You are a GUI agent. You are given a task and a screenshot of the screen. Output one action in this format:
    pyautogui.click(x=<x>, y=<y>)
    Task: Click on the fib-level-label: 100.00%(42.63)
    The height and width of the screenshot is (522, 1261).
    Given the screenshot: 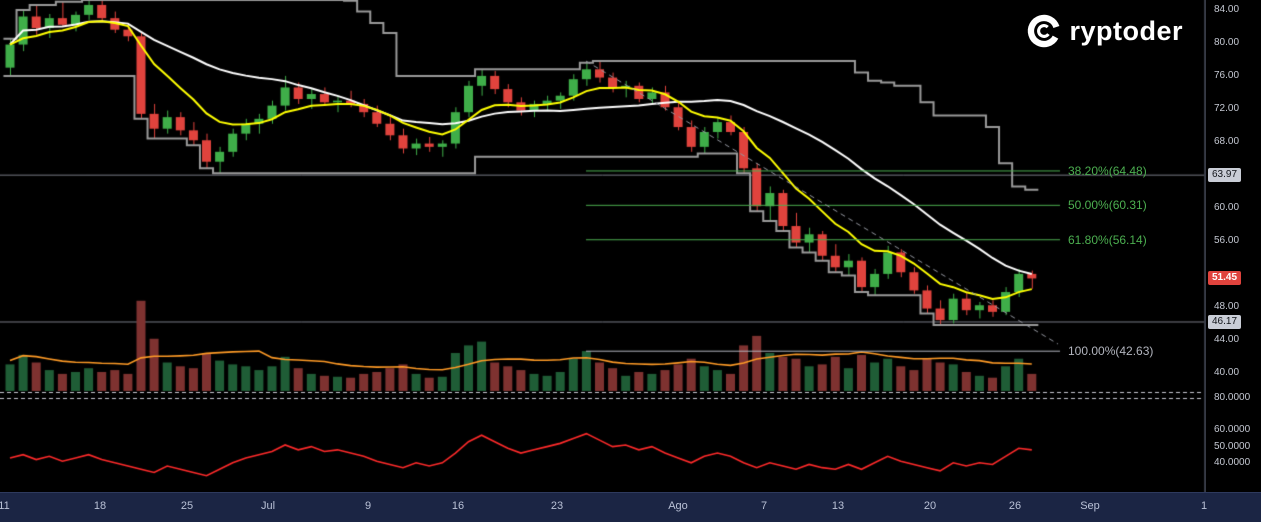 What is the action you would take?
    pyautogui.click(x=1111, y=351)
    